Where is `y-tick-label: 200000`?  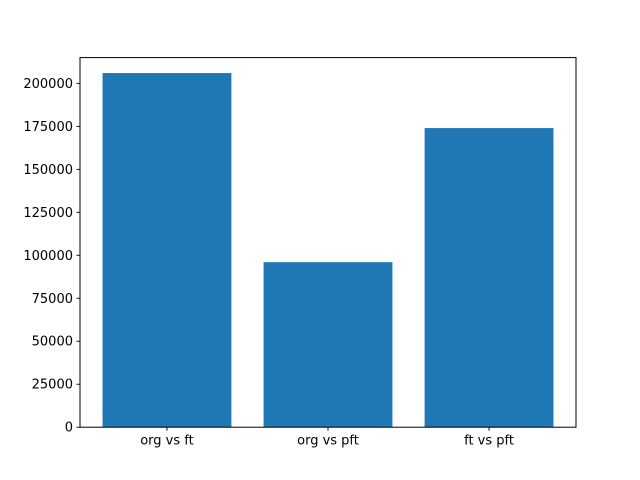 y-tick-label: 200000 is located at coordinates (48, 84).